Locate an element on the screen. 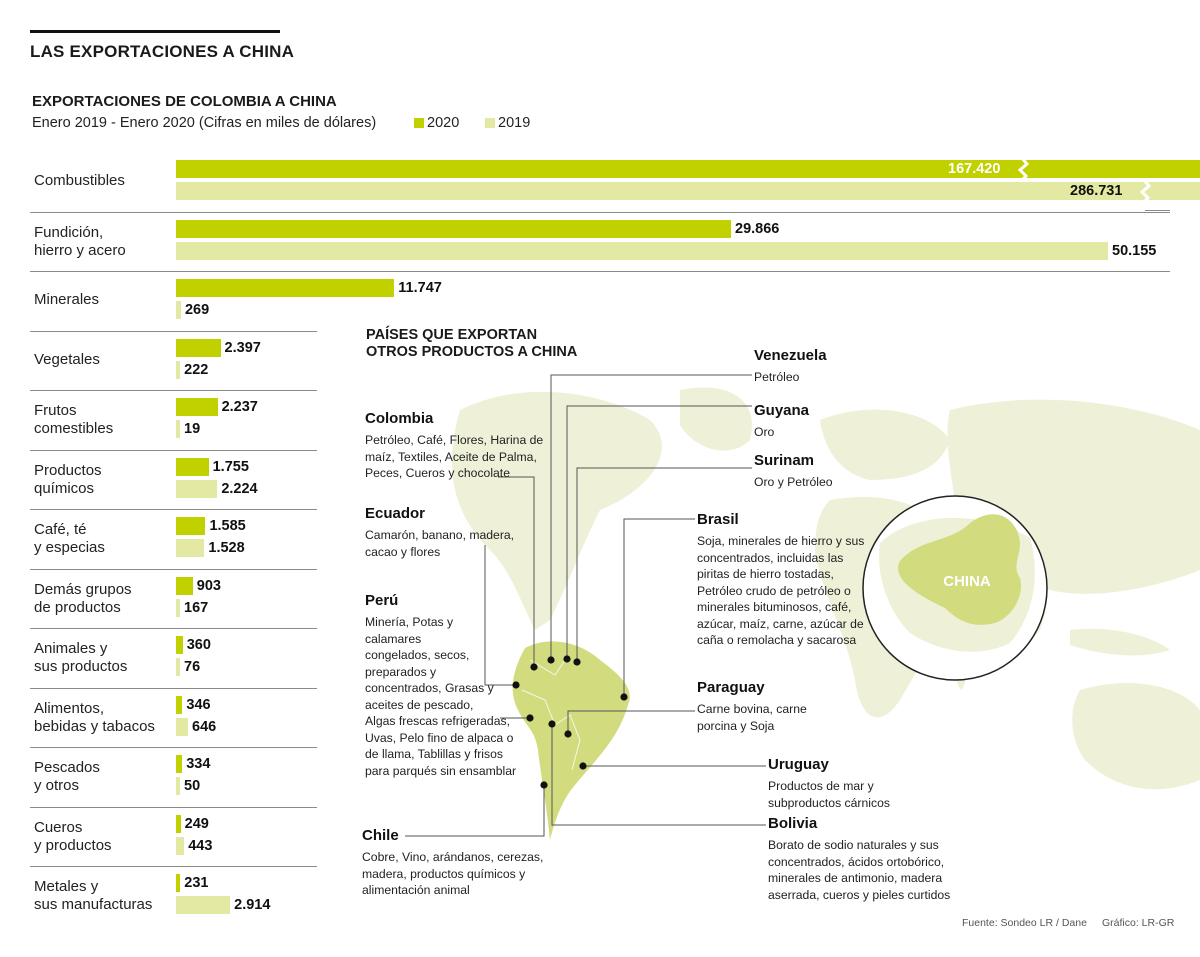 The image size is (1200, 957). legend-2020: 2020 is located at coordinates (436, 123).